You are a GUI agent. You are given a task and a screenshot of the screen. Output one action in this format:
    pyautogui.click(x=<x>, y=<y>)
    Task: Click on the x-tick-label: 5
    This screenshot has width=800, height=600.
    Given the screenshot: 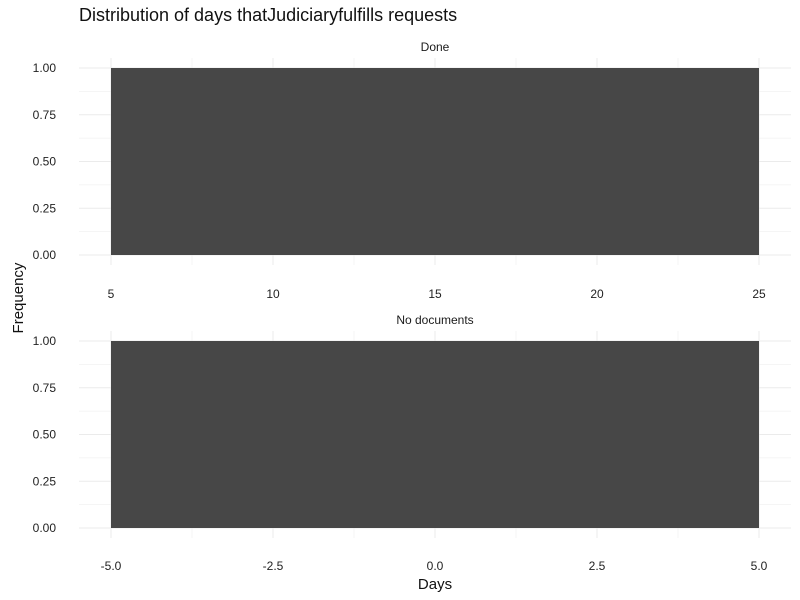 What is the action you would take?
    pyautogui.click(x=111, y=294)
    